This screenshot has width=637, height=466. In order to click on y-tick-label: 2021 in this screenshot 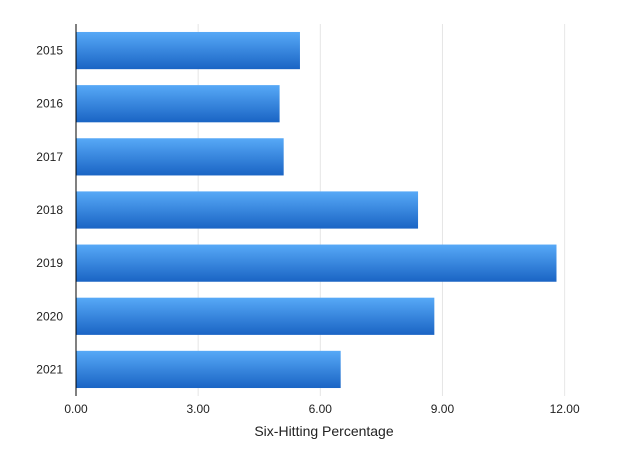, I will do `click(49, 369)`.